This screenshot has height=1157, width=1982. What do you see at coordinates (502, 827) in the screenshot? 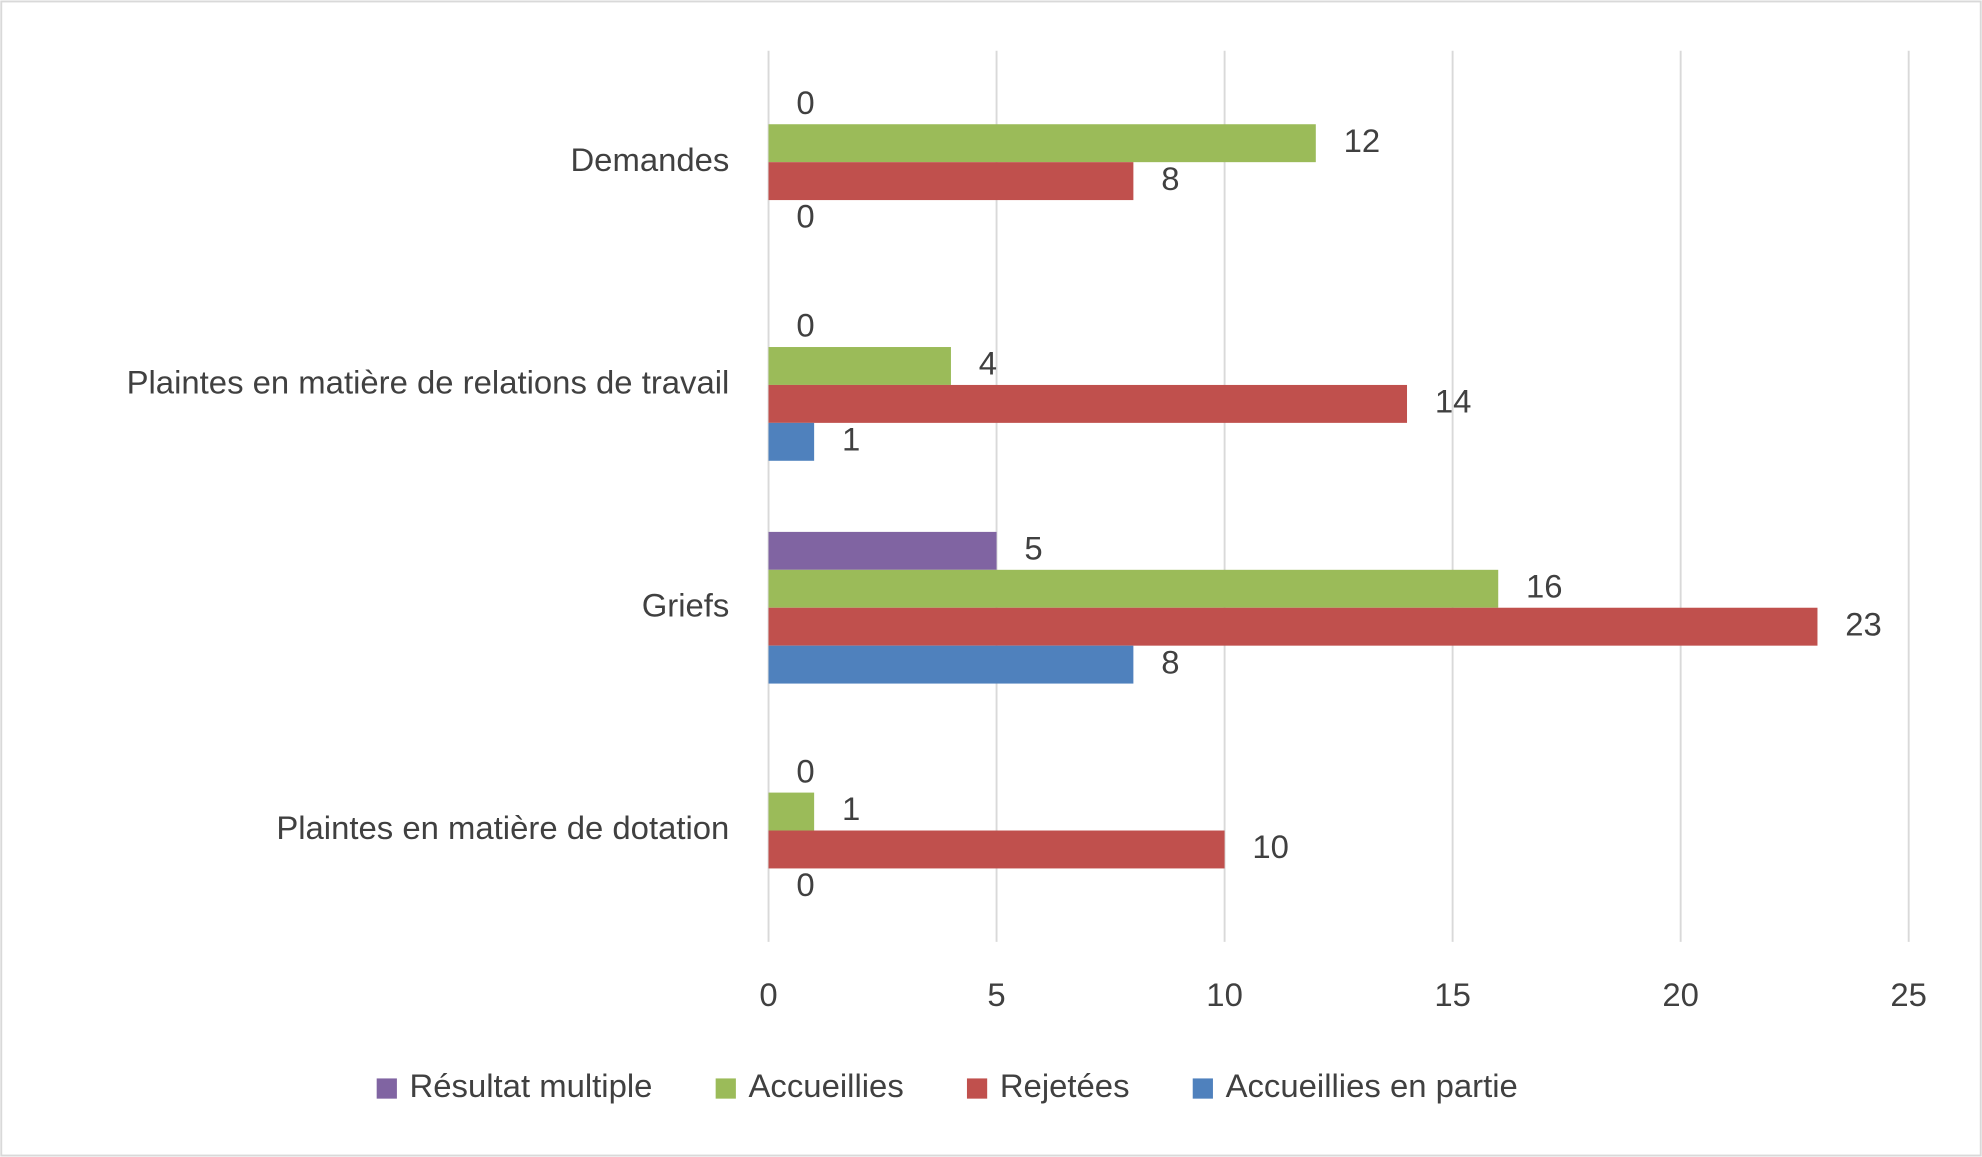
I see `y-tick-label: Plaintes en matière de dotation` at bounding box center [502, 827].